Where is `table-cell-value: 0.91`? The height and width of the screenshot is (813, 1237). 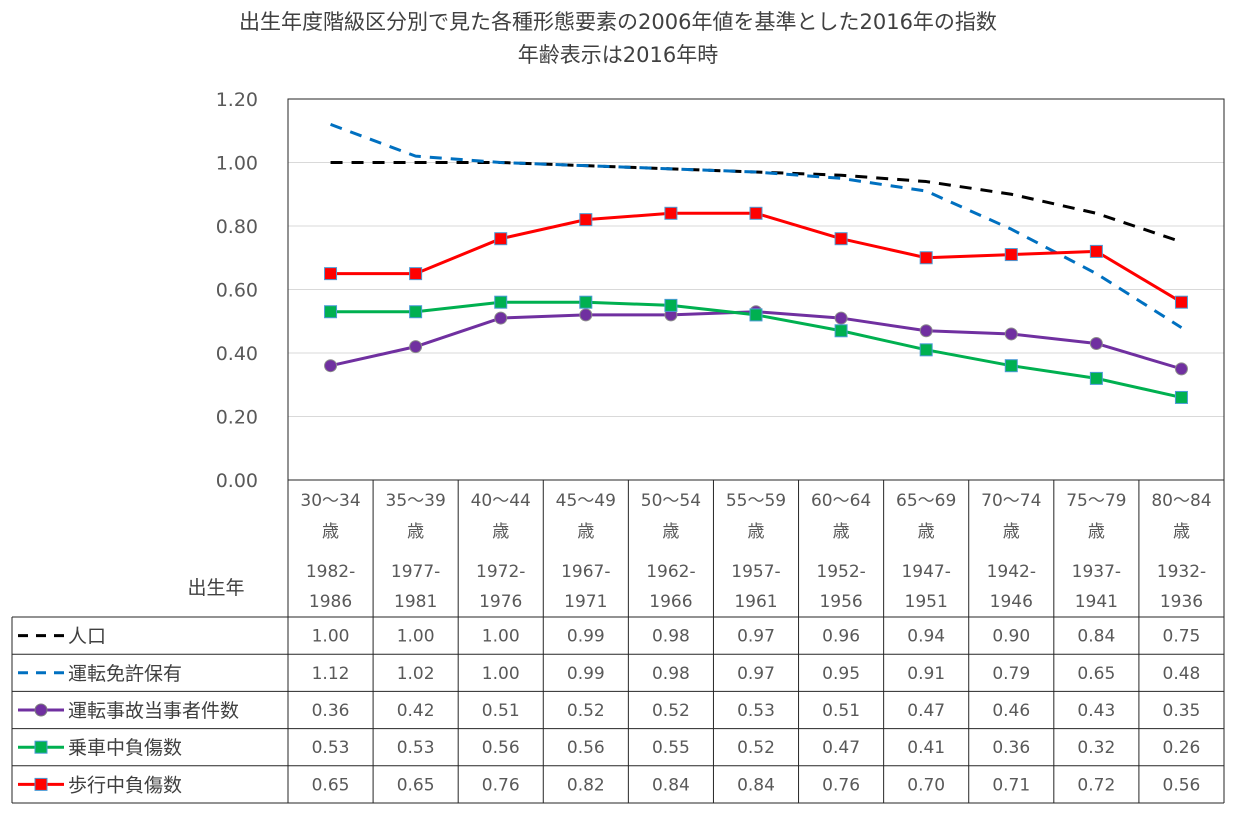
table-cell-value: 0.91 is located at coordinates (926, 674).